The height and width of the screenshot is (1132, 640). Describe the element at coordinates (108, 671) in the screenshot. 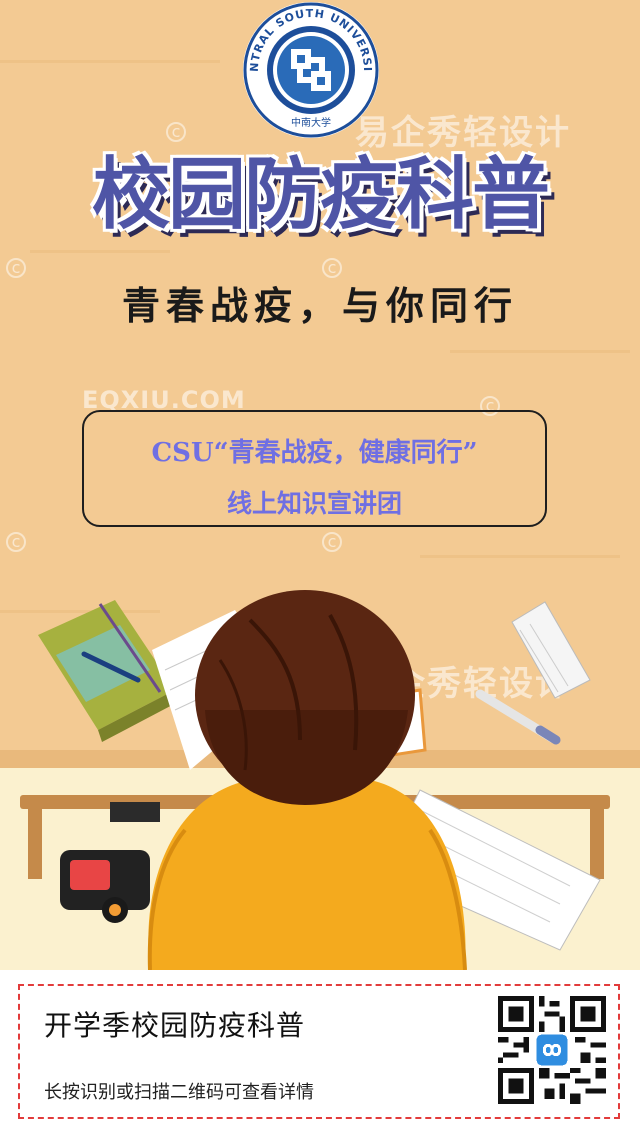

I see `green-book-icon` at that location.